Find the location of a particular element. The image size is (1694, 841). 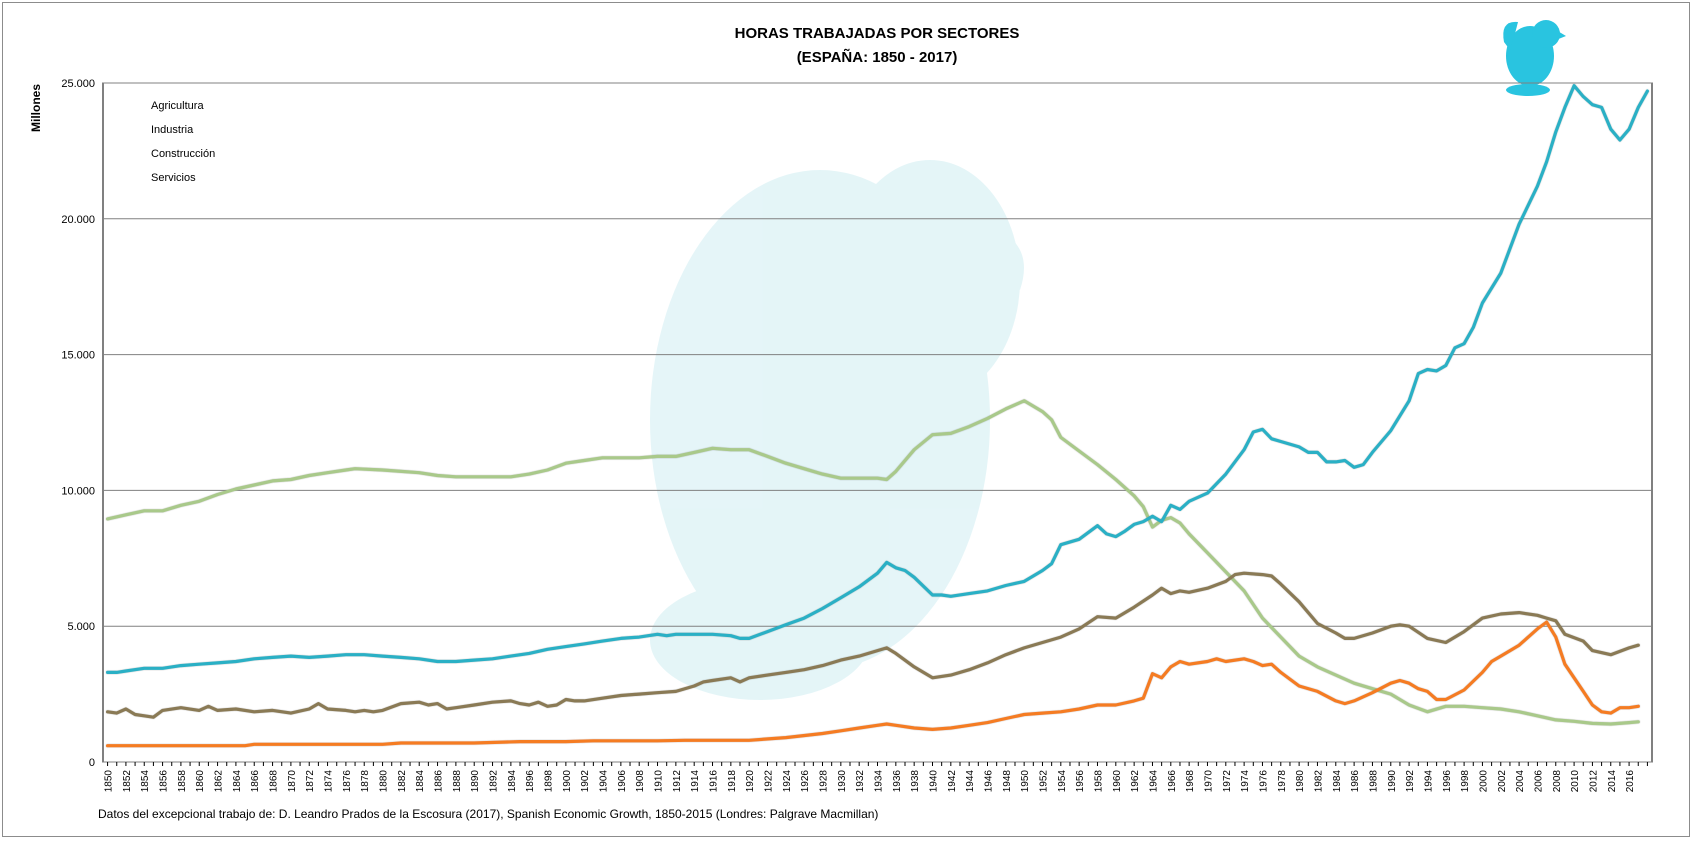

x-tick-label: 1904 is located at coordinates (604, 781).